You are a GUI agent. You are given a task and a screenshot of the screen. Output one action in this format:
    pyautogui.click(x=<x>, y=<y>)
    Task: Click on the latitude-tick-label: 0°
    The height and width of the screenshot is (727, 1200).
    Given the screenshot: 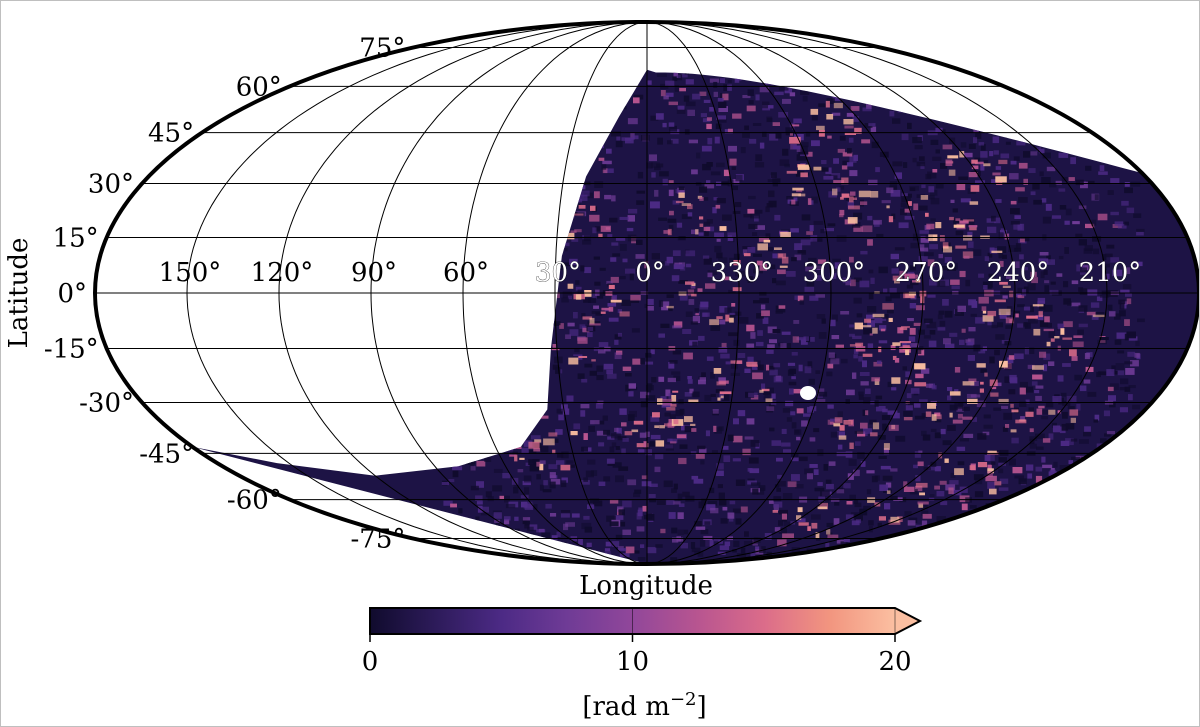 What is the action you would take?
    pyautogui.click(x=72, y=294)
    